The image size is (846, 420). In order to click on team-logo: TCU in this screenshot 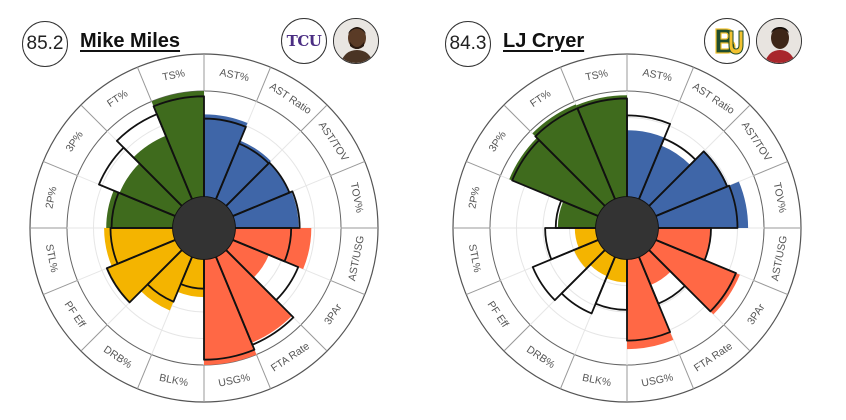, I will do `click(304, 41)`.